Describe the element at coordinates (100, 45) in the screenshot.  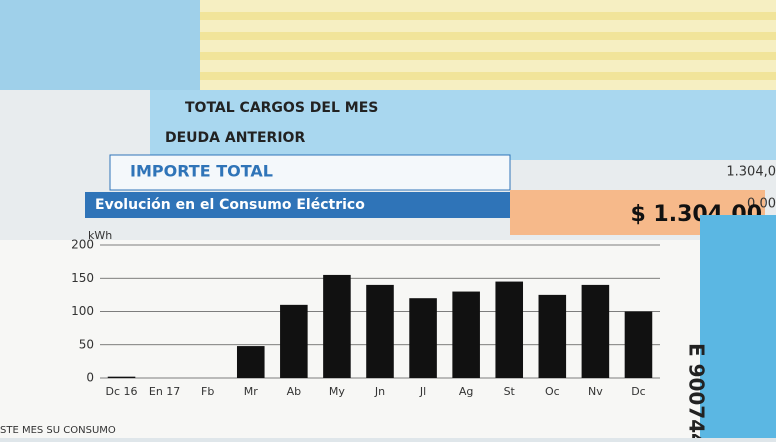
I see `left-panel` at that location.